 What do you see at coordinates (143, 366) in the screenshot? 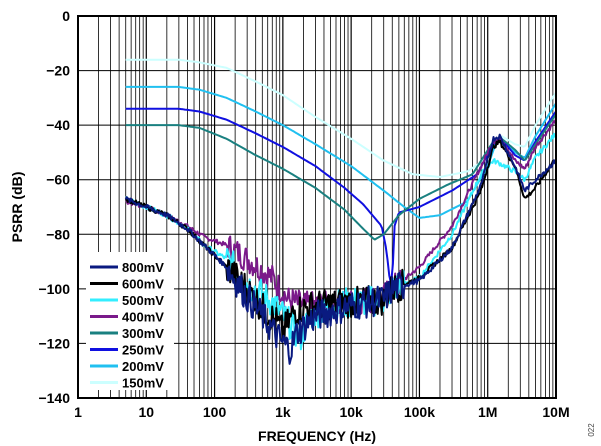
I see `legend-label-200mV: 200mV` at bounding box center [143, 366].